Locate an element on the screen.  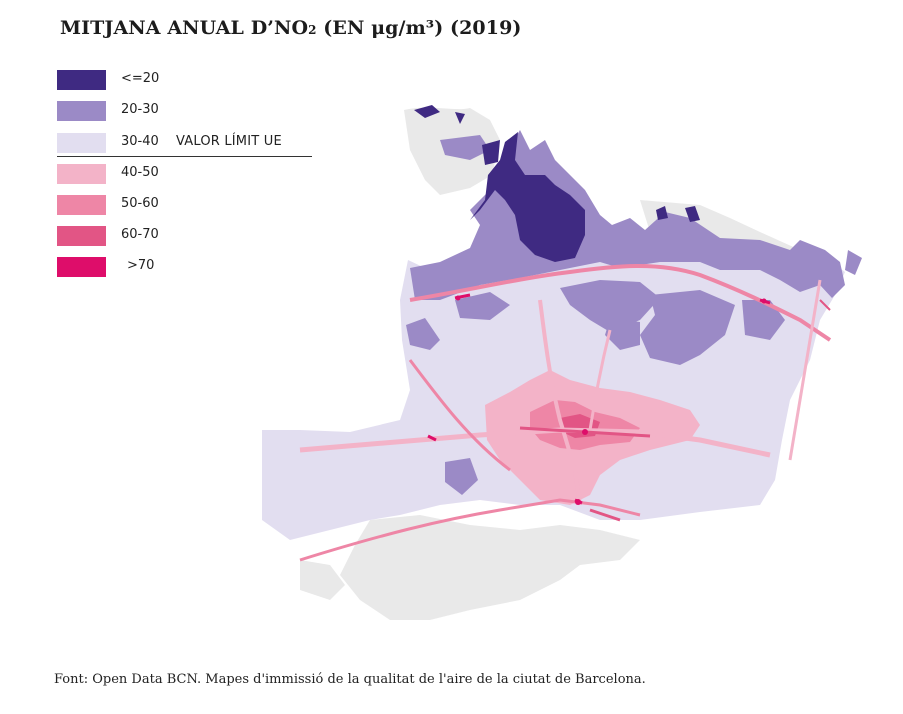
eu-limit-line is located at coordinates (184, 156).